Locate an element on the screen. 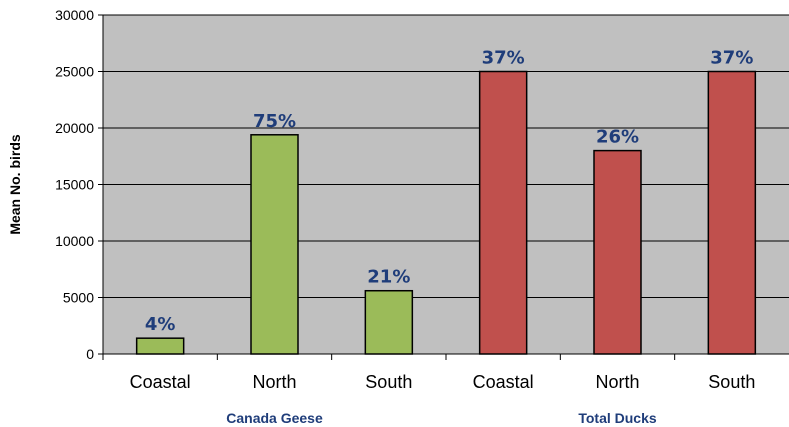 This screenshot has width=789, height=427. bar-canada-geese-south is located at coordinates (389, 322).